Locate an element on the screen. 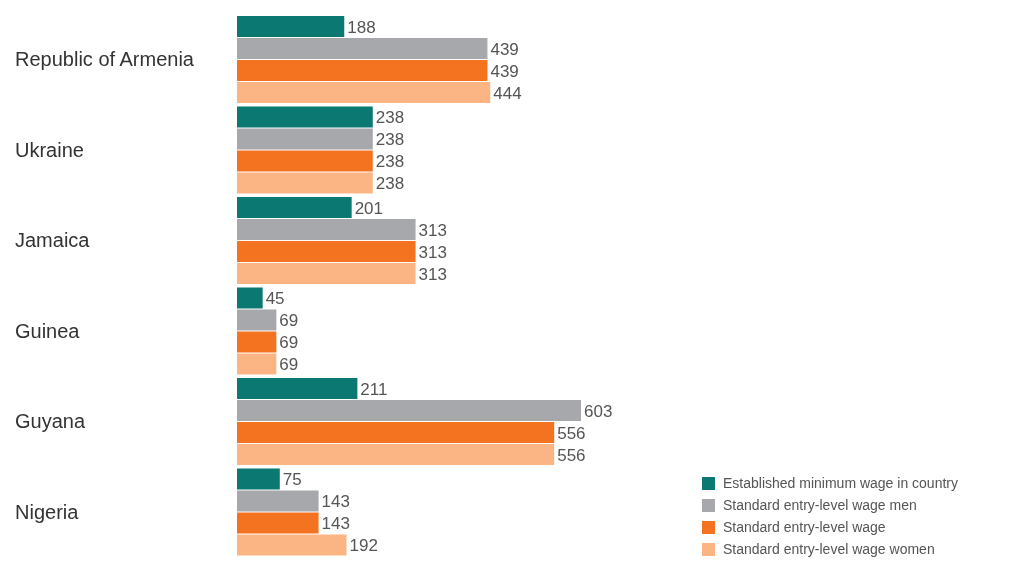 This screenshot has width=1011, height=562. y-tick-label: Nigeria is located at coordinates (47, 511).